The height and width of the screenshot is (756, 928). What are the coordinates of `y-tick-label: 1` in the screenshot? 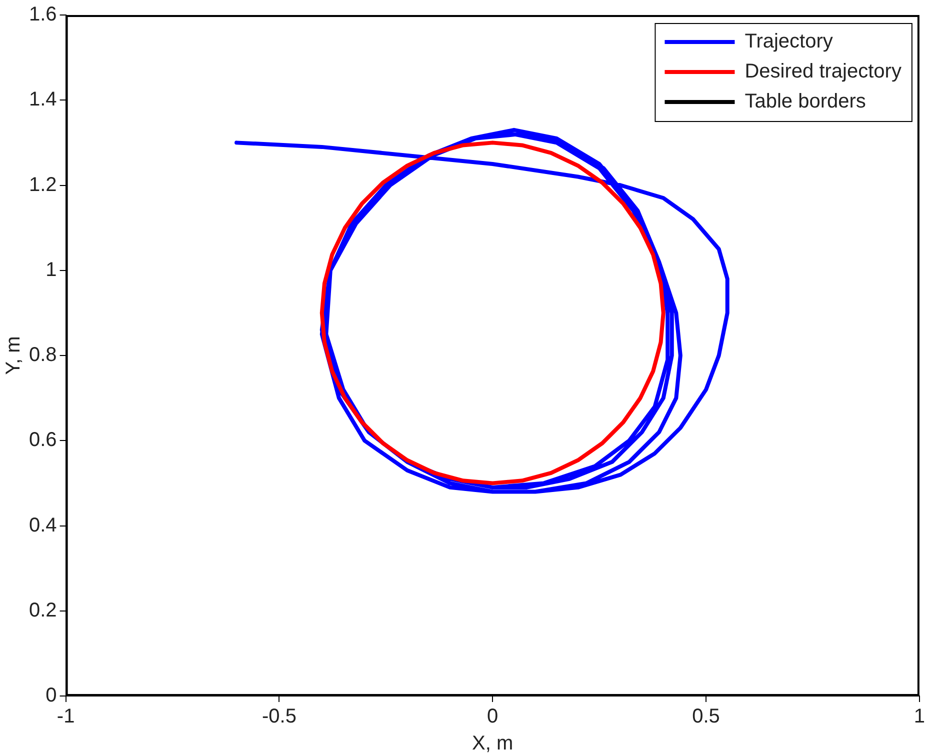 It's located at (51, 269).